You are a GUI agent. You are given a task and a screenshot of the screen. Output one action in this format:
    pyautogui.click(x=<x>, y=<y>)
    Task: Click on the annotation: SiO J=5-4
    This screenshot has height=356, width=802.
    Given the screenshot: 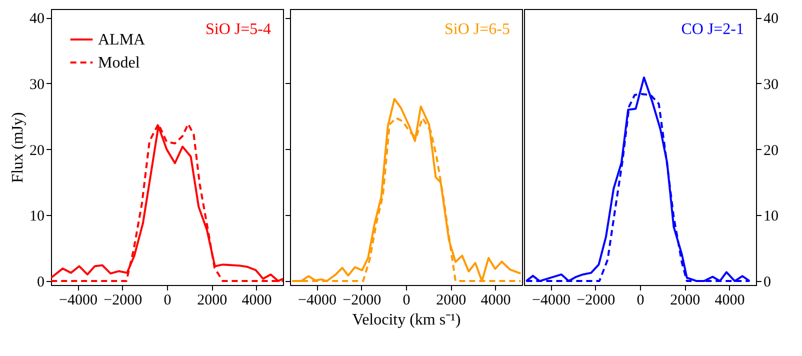 What is the action you would take?
    pyautogui.click(x=238, y=29)
    